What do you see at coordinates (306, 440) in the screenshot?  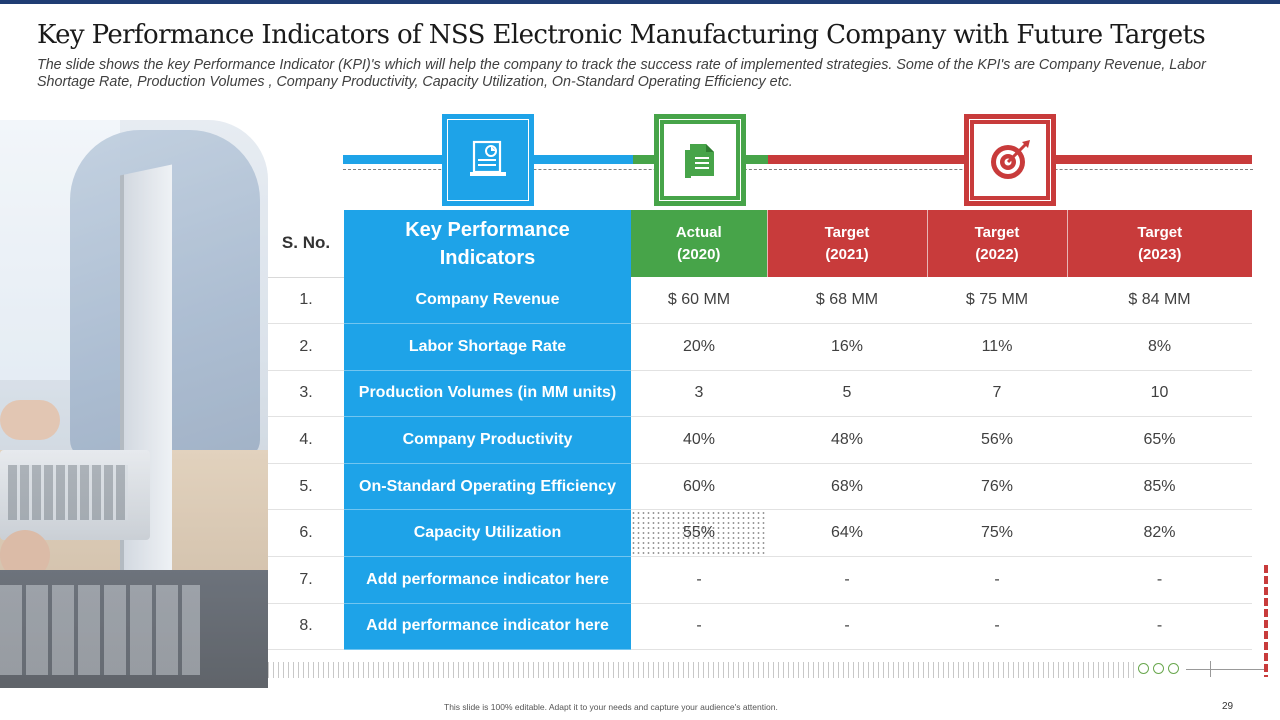 I see `sno-cell: 4.` at bounding box center [306, 440].